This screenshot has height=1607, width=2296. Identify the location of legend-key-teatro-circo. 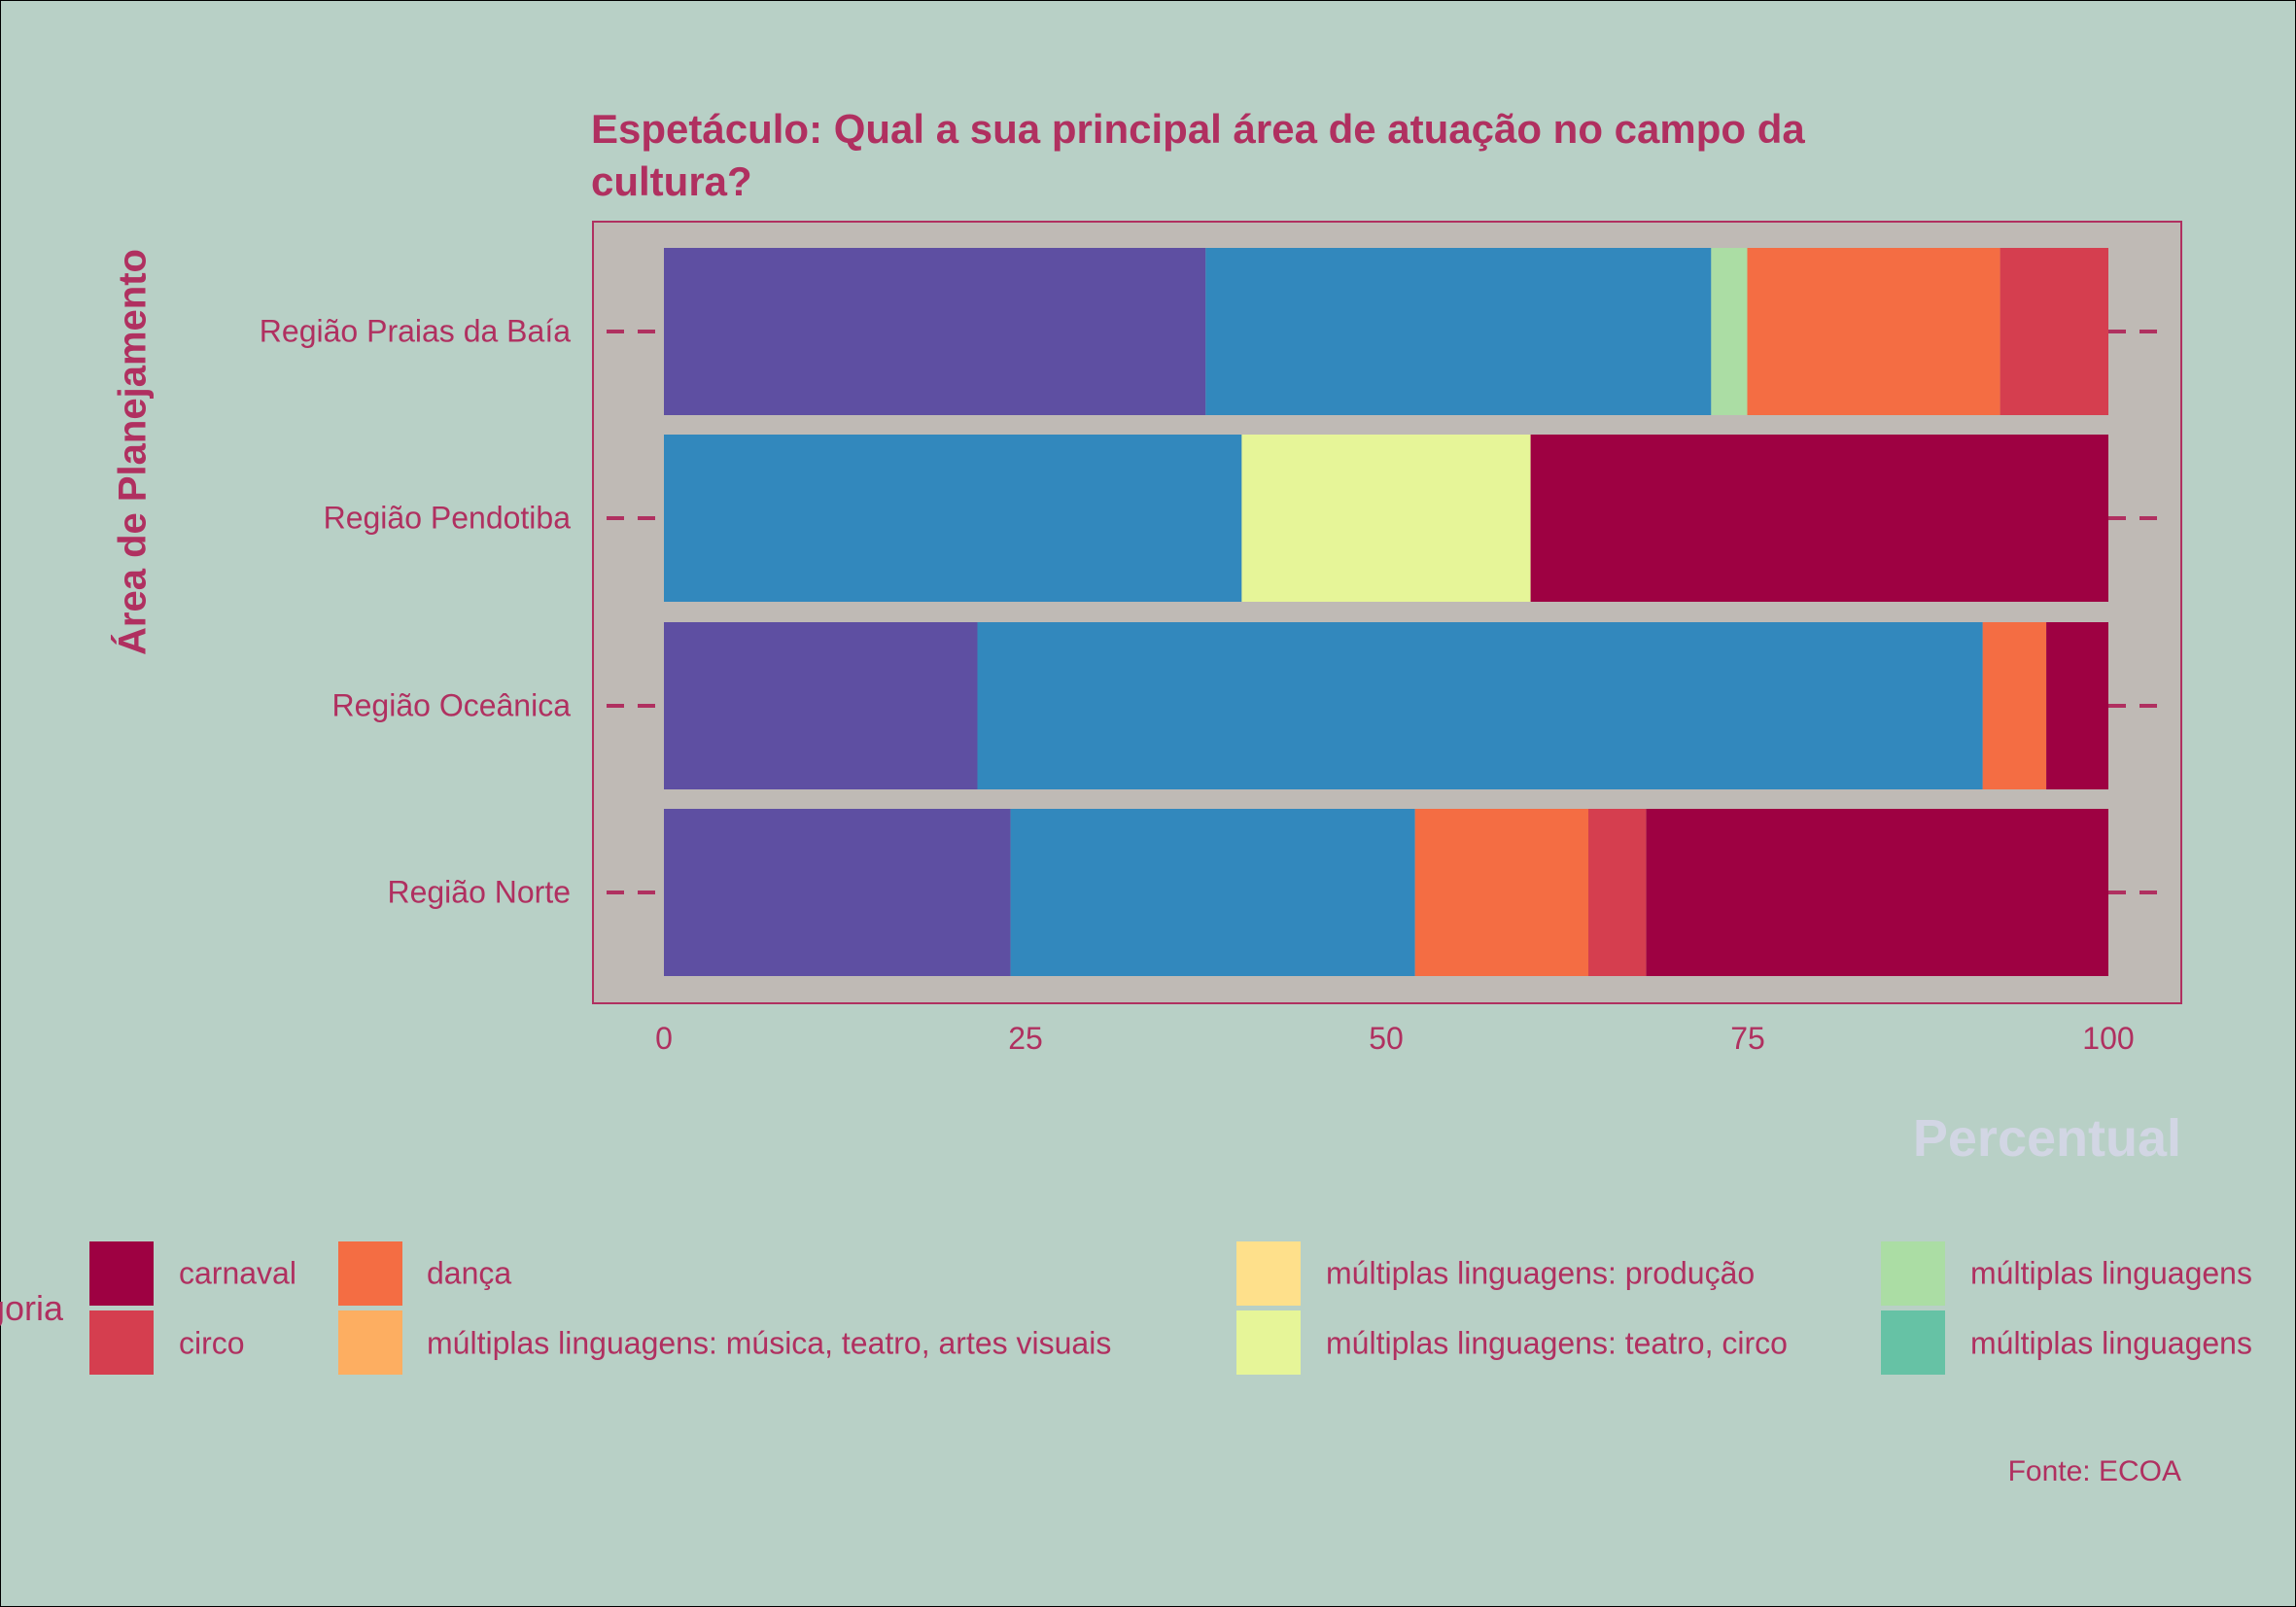
(1268, 1342).